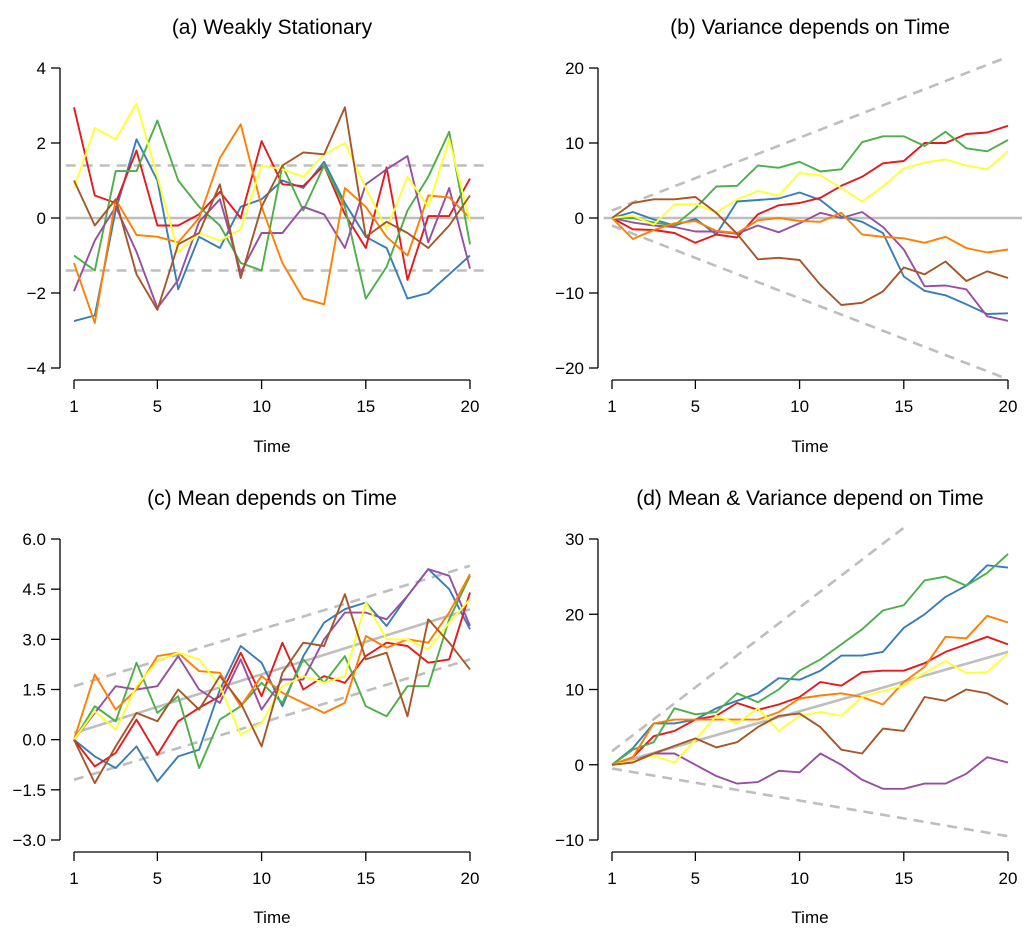  Describe the element at coordinates (36, 293) in the screenshot. I see `y-tick-label: −2` at that location.